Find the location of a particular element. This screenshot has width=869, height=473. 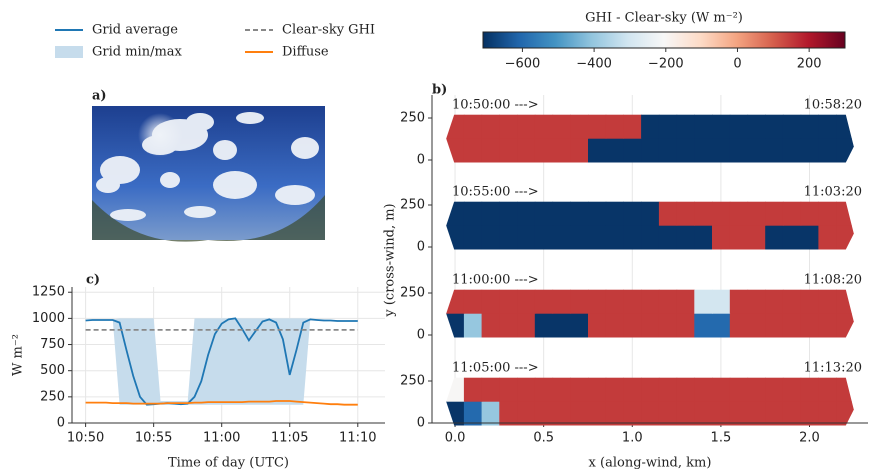

y-tick-label: 1000 is located at coordinates (48, 318).